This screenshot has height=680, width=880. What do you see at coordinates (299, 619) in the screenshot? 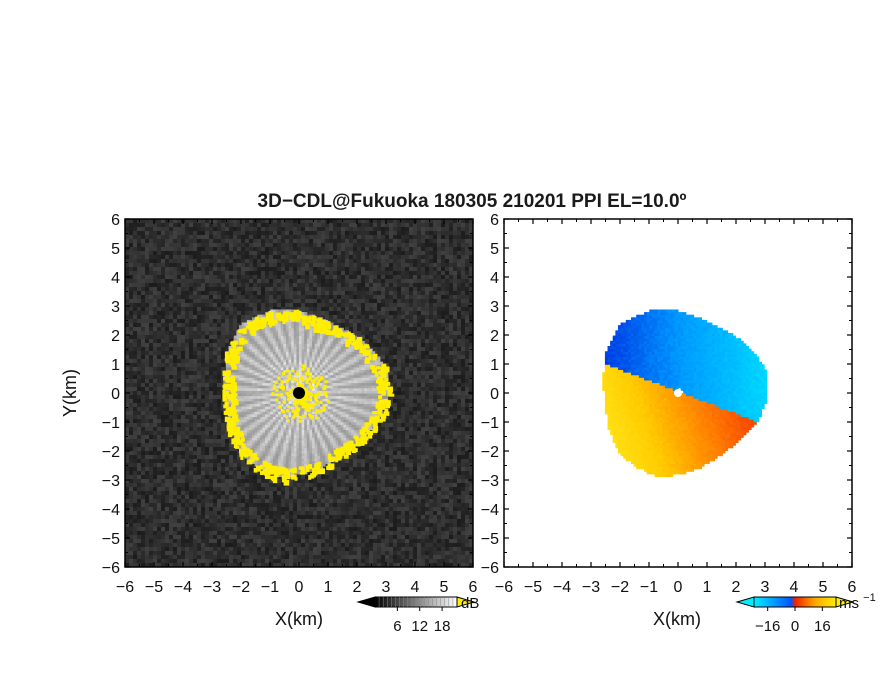
I see `snr-x-axis-label: X(km)` at bounding box center [299, 619].